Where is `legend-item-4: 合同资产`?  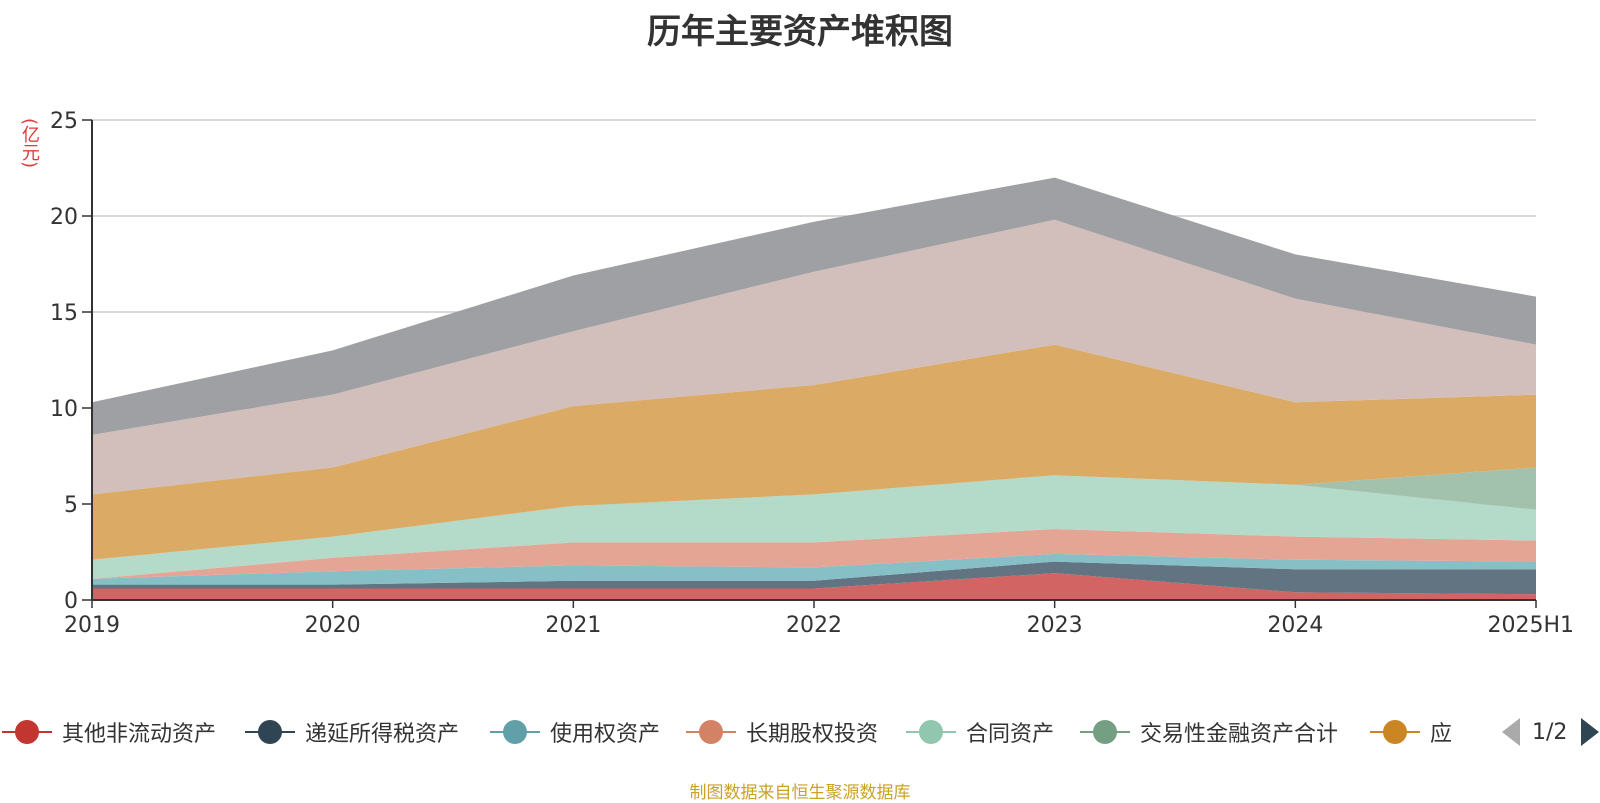 legend-item-4: 合同资产 is located at coordinates (980, 732).